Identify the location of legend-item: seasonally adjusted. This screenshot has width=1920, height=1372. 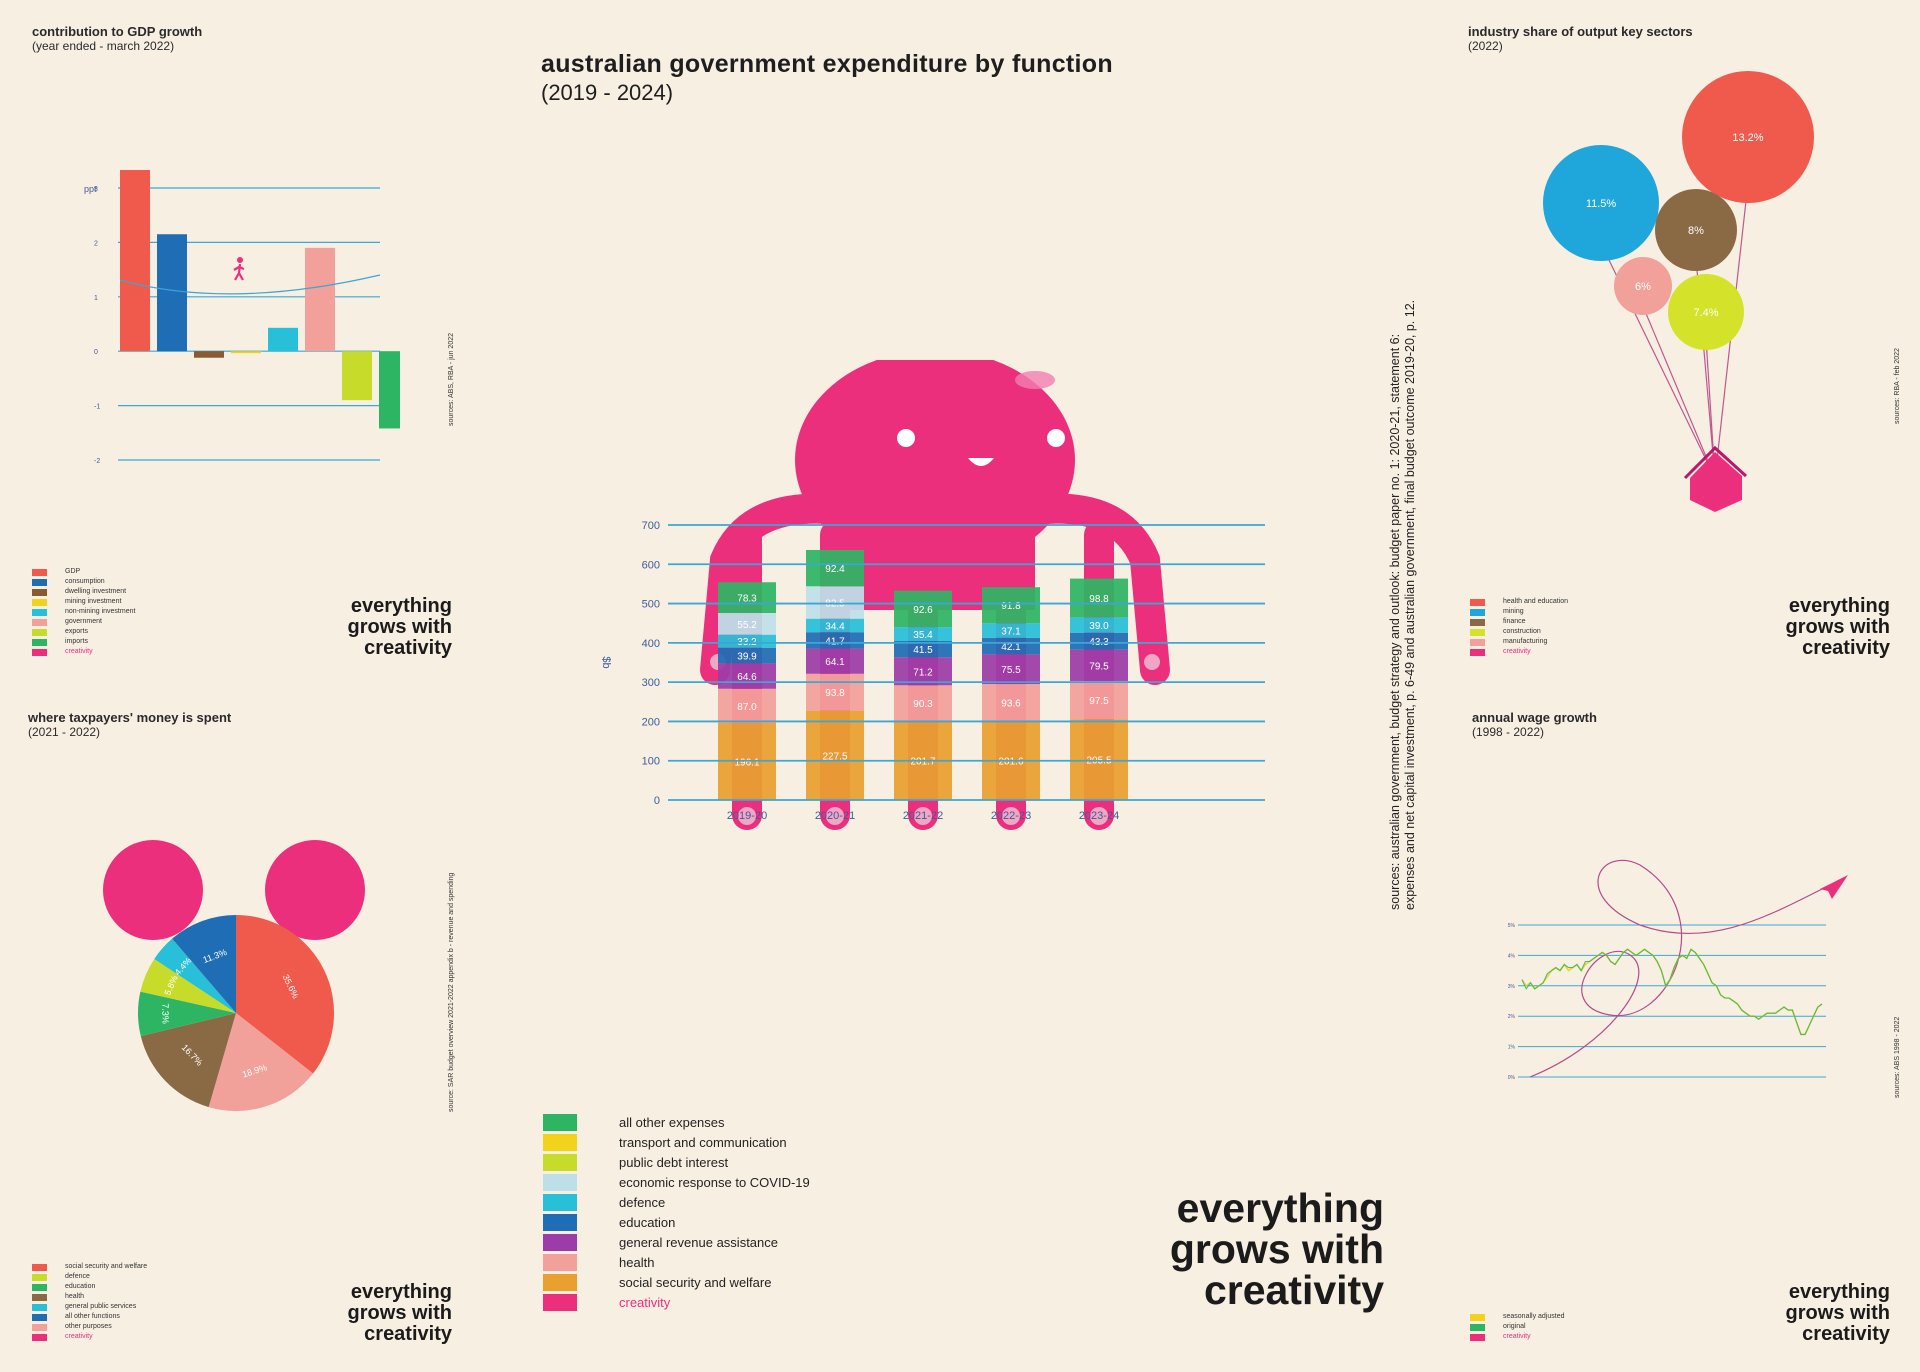
(1517, 1317).